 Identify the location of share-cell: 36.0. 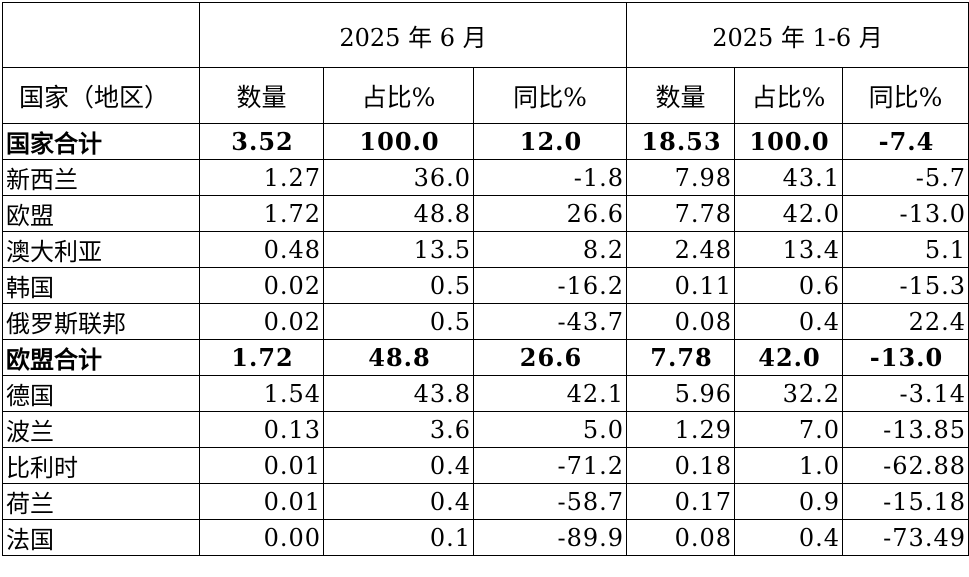
(398, 177).